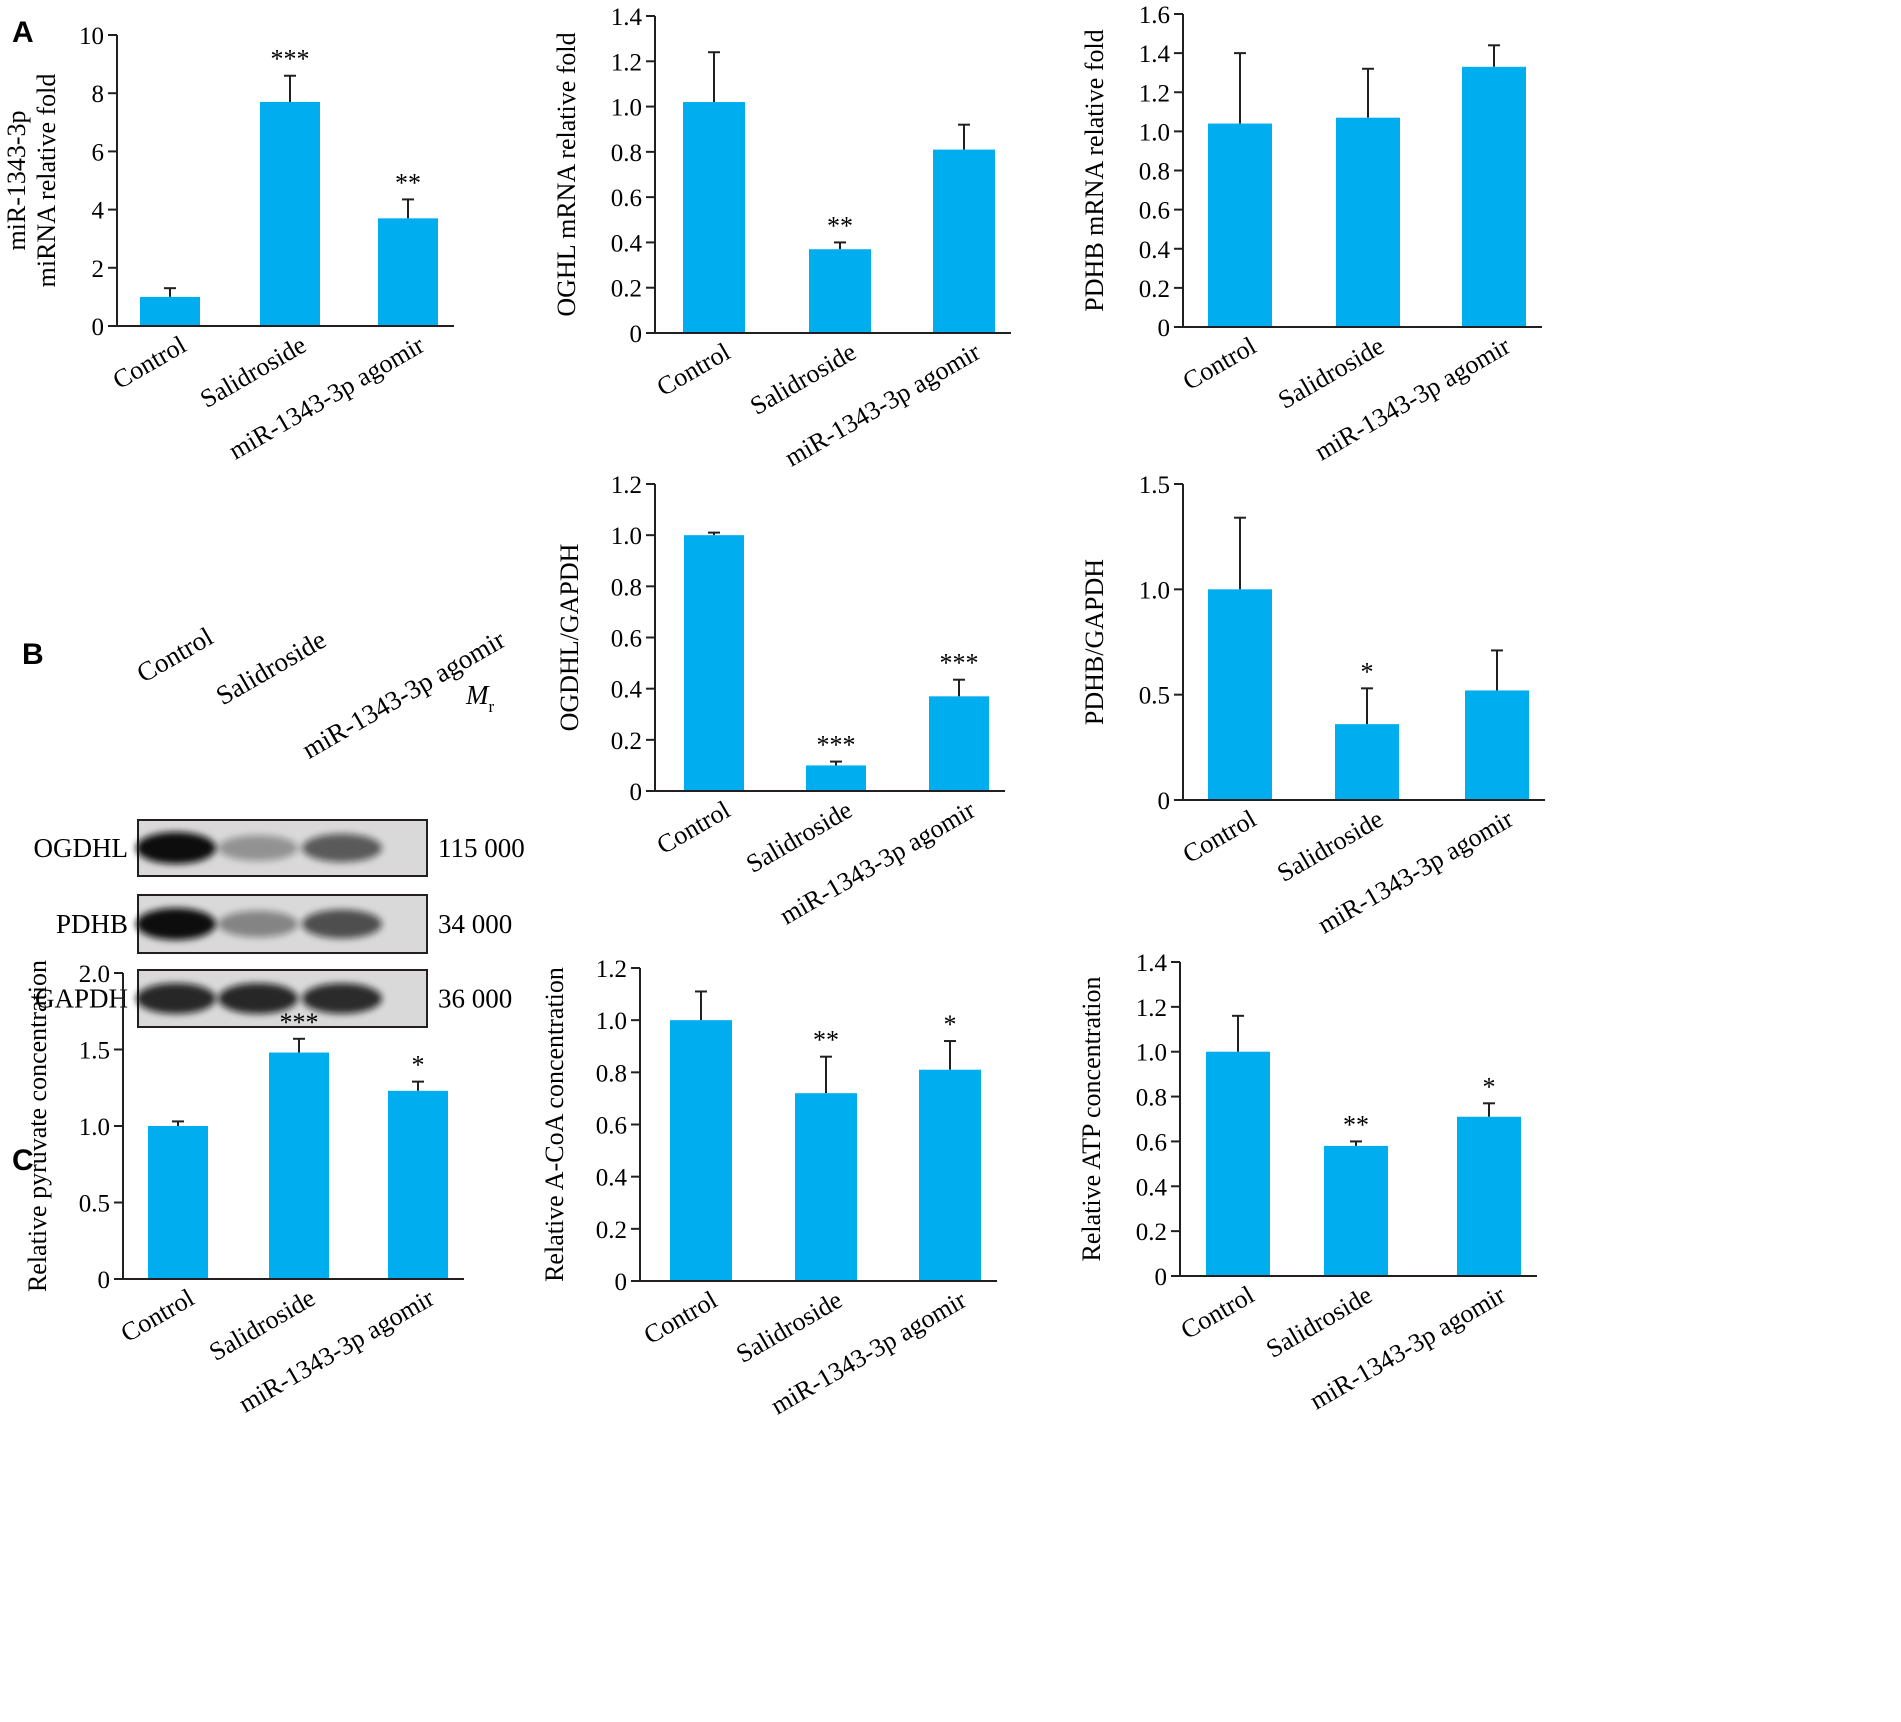 The image size is (1901, 1722). What do you see at coordinates (98, 152) in the screenshot?
I see `y-tick-label: 6` at bounding box center [98, 152].